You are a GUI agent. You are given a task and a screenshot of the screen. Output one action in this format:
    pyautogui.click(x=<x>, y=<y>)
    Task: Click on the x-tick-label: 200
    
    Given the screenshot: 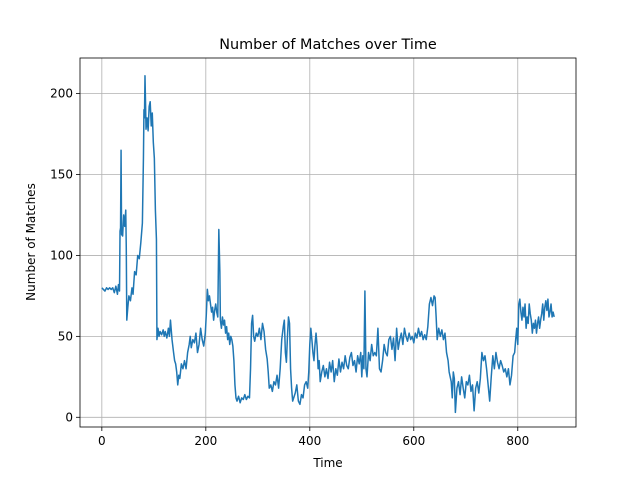 What is the action you would take?
    pyautogui.click(x=205, y=441)
    